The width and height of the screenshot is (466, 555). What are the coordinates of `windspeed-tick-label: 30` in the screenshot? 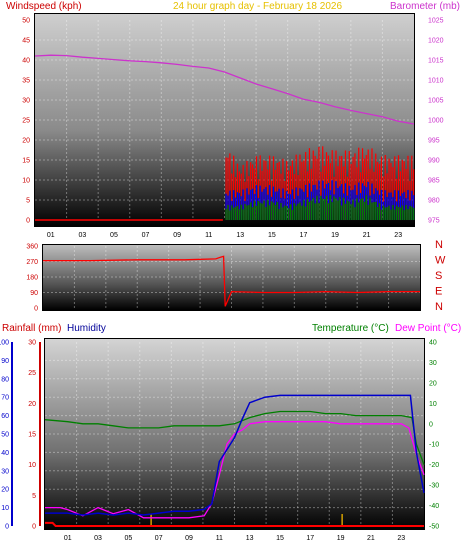 It's located at (26, 101).